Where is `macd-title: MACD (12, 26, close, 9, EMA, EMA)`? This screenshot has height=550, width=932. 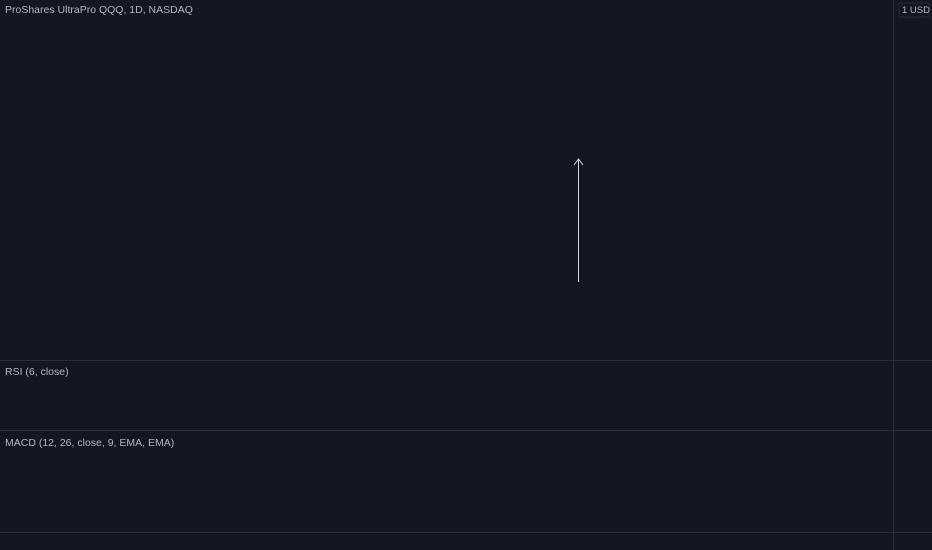
macd-title: MACD (12, 26, close, 9, EMA, EMA) is located at coordinates (89, 443).